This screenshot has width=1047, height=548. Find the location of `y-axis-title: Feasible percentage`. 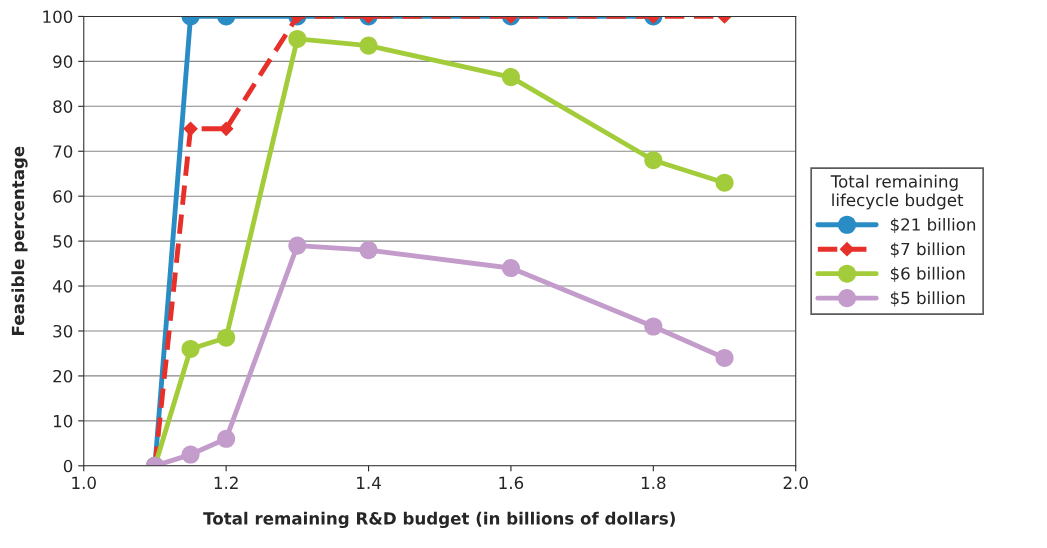

y-axis-title: Feasible percentage is located at coordinates (19, 240).